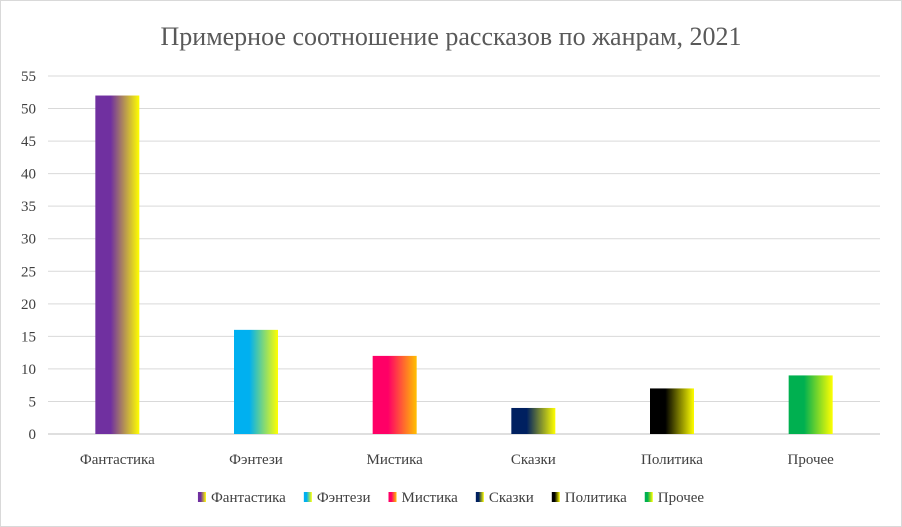 This screenshot has height=527, width=902. Describe the element at coordinates (28, 272) in the screenshot. I see `y-tick-25: 25` at that location.